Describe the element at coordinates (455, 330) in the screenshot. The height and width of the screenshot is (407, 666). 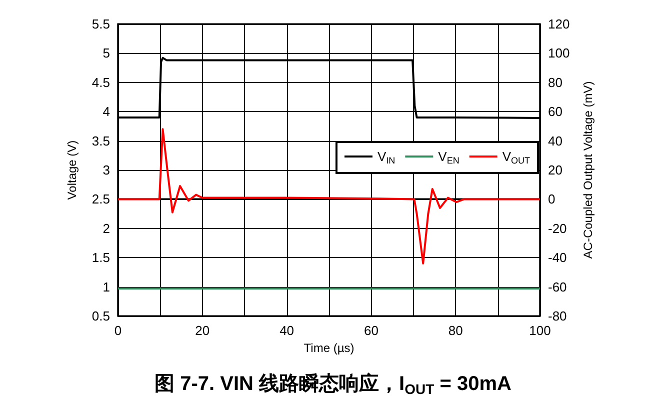
I see `x-tick-label: 80` at that location.